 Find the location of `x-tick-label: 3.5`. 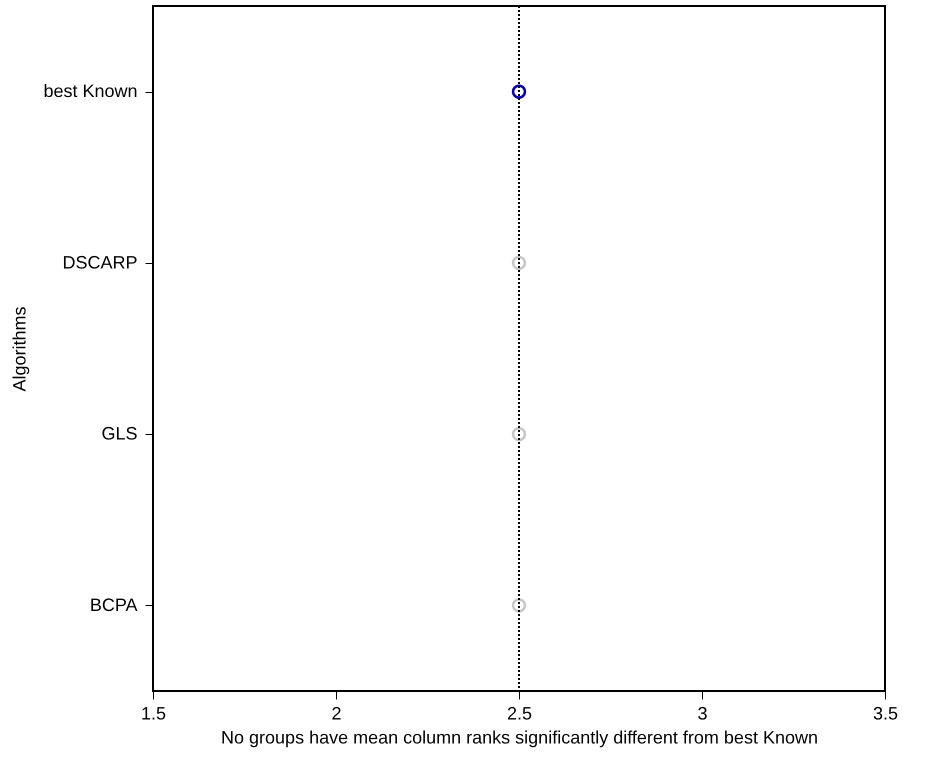

x-tick-label: 3.5 is located at coordinates (885, 714).